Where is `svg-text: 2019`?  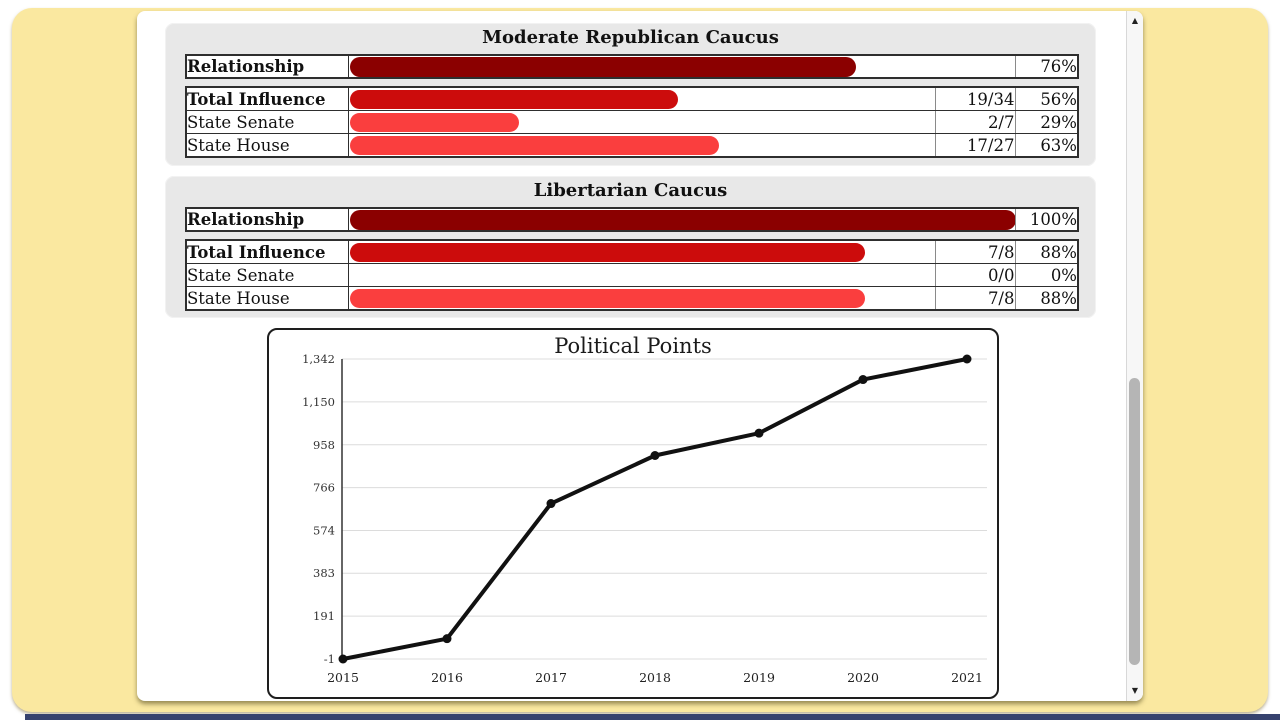
svg-text: 2019 is located at coordinates (759, 677).